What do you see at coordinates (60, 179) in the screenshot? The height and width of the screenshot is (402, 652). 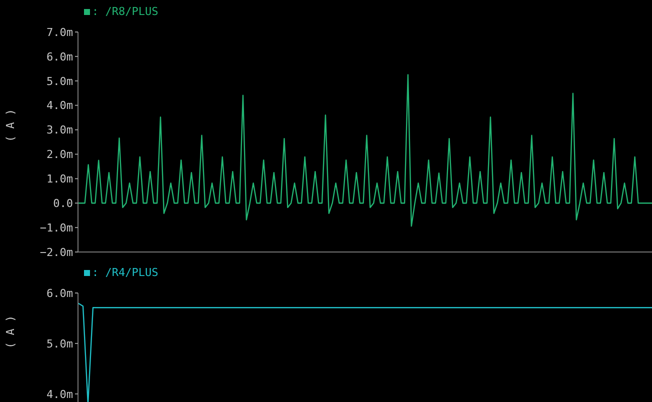 I see `y-tick-label: 1.0m` at bounding box center [60, 179].